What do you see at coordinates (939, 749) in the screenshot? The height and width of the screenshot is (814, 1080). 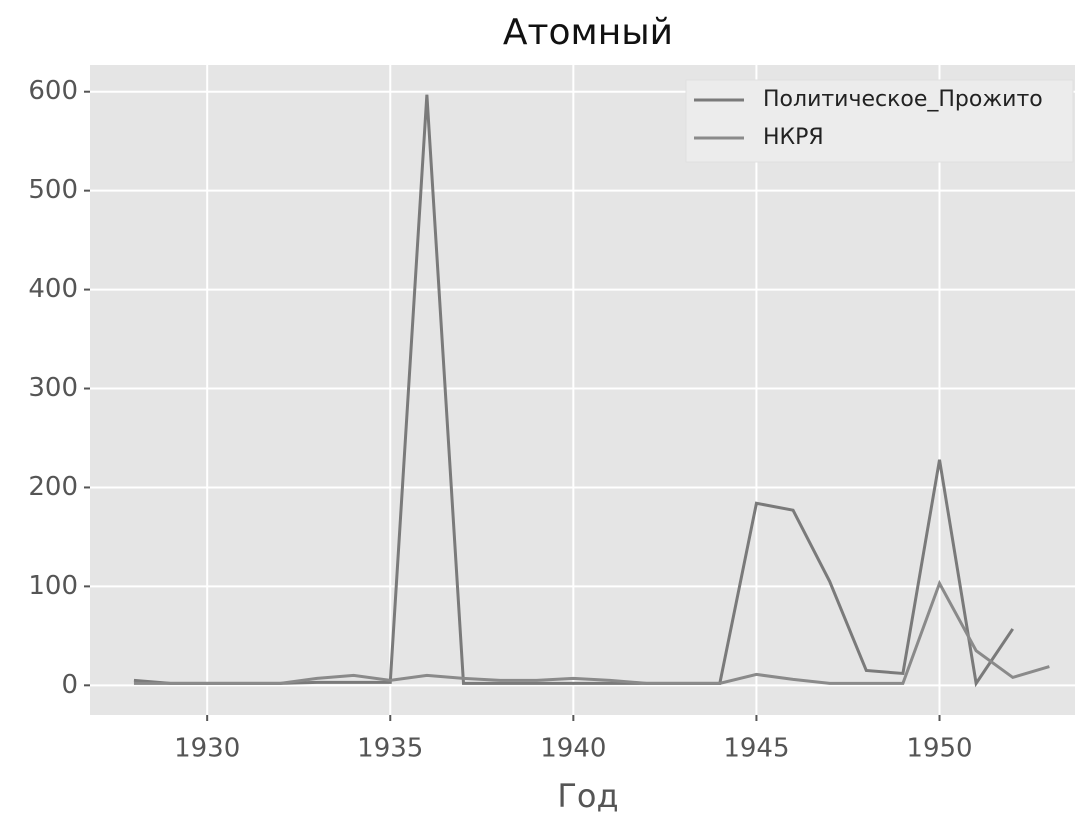 I see `x-tick-label: 1950` at bounding box center [939, 749].